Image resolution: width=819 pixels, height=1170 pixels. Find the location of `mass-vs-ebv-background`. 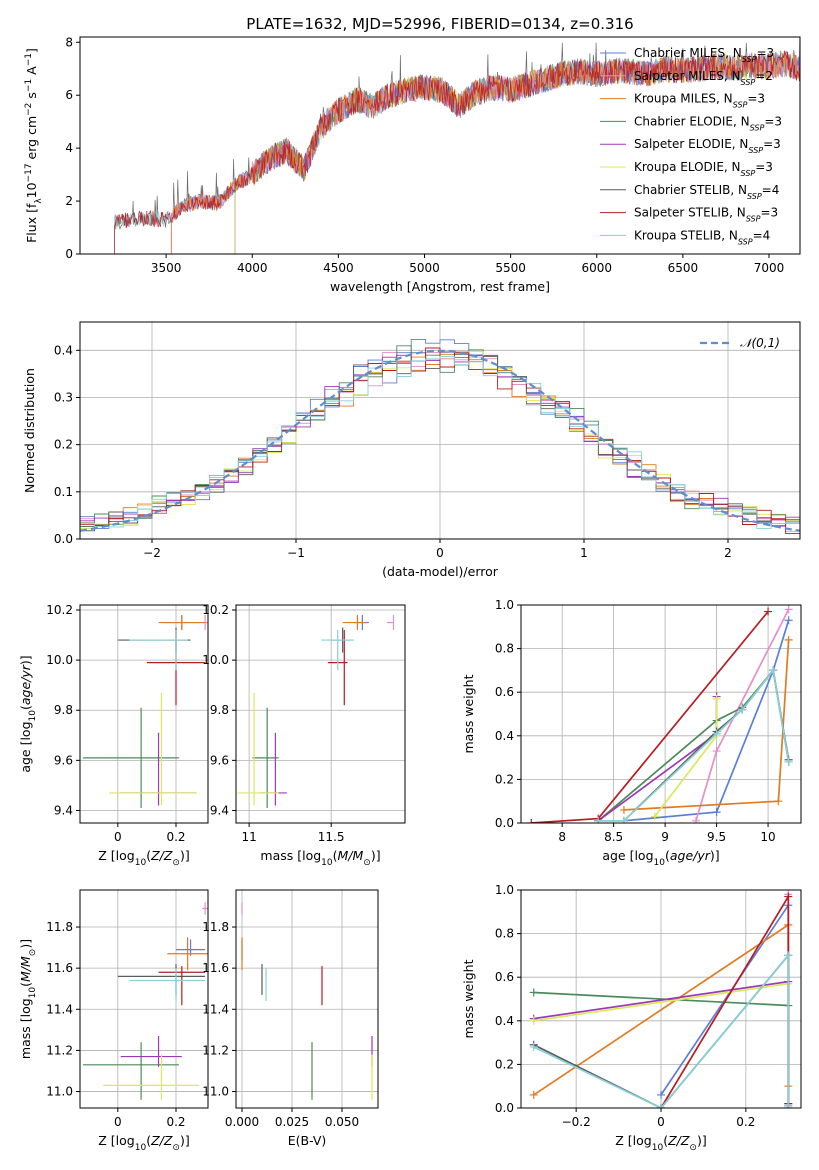

mass-vs-ebv-background is located at coordinates (307, 999).